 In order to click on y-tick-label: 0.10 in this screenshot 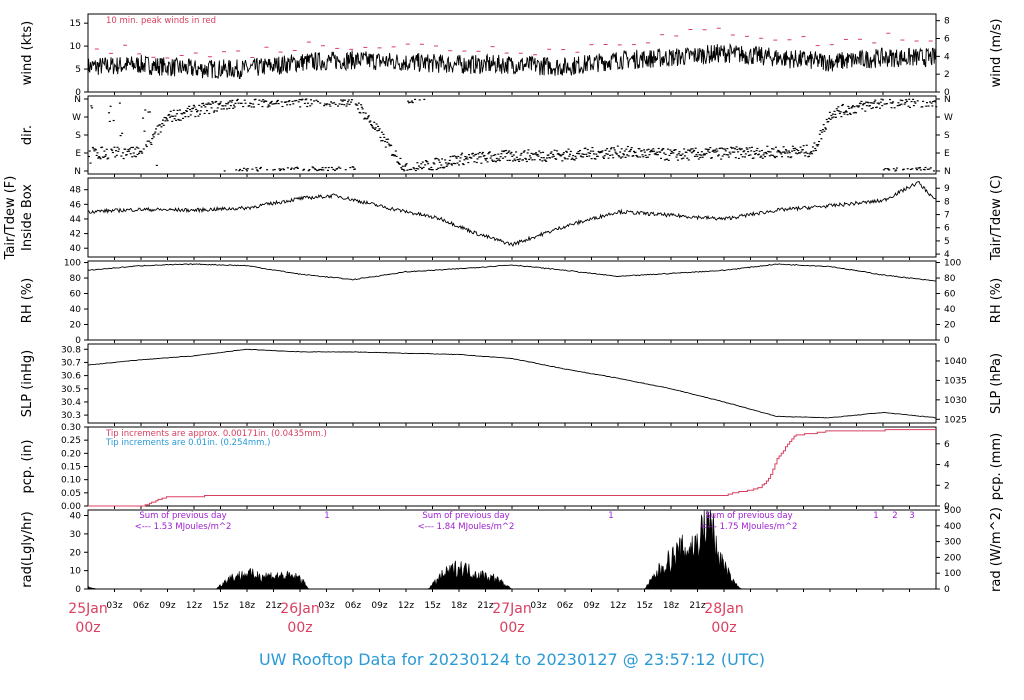, I will do `click(71, 481)`.